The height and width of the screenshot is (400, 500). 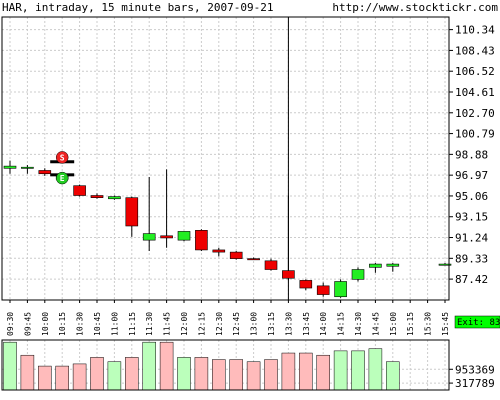 I want to click on y-tick-label: 108.43, so click(x=475, y=50).